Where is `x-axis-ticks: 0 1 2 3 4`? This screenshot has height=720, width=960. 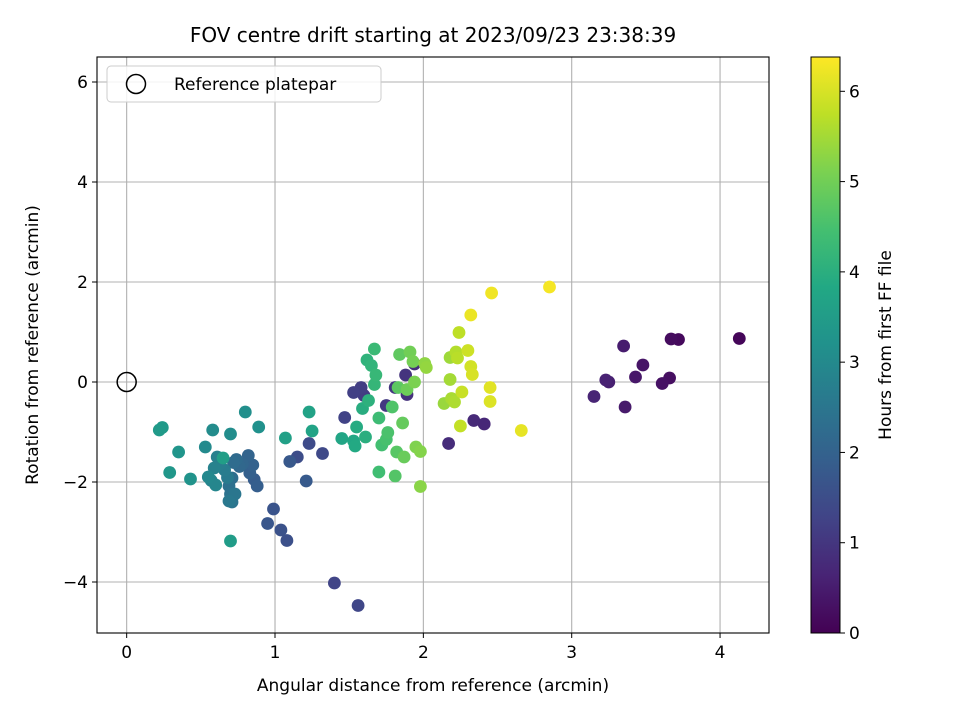
x-axis-ticks: 0 1 2 3 4 is located at coordinates (423, 648).